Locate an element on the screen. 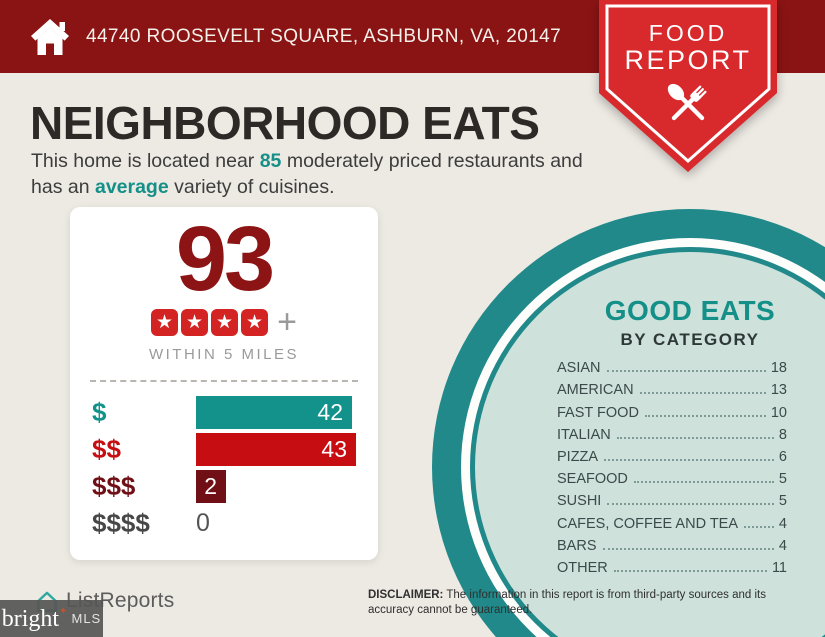  bar-row-1: $ 42 is located at coordinates (226, 412).